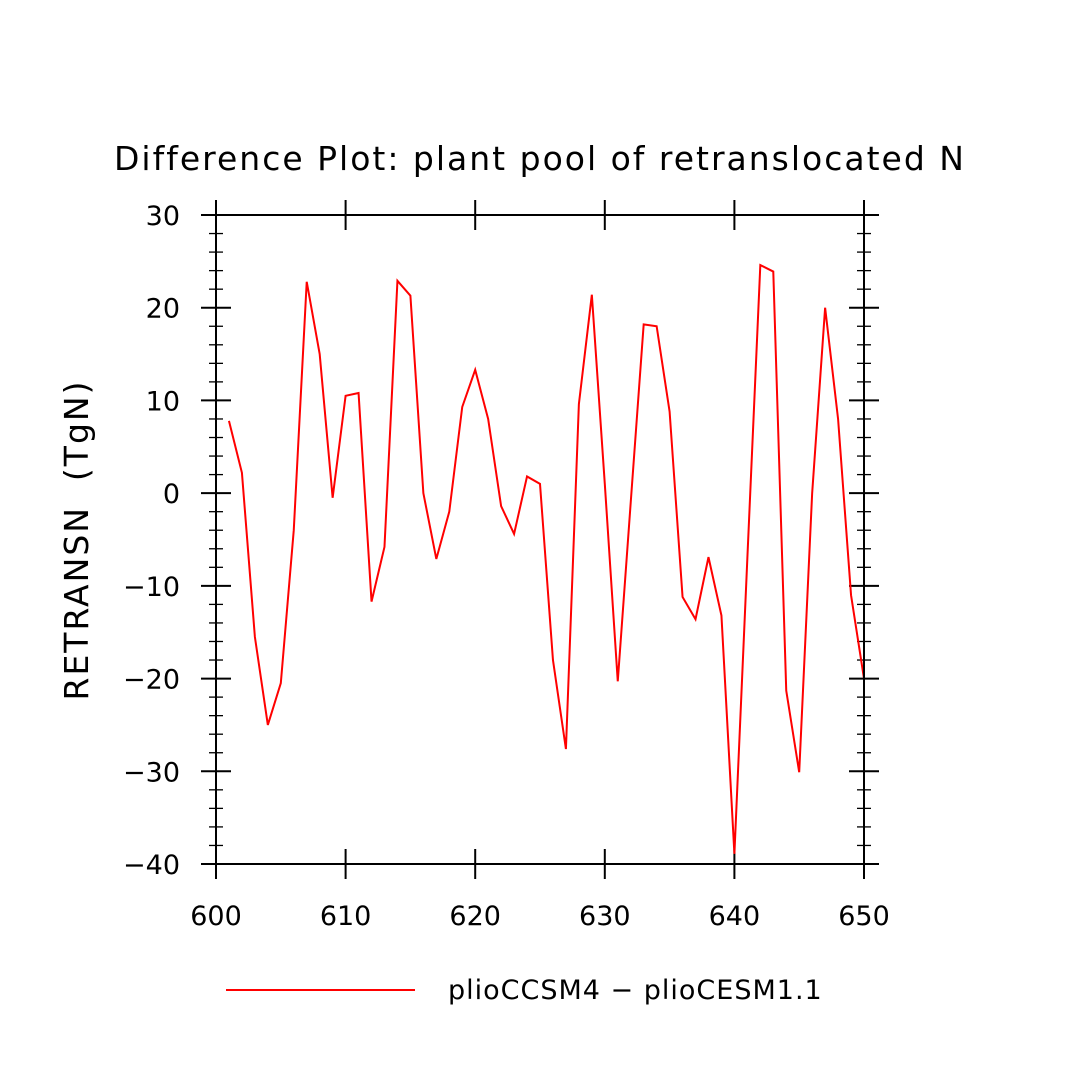 The image size is (1080, 1080). I want to click on y-tick-label: 0, so click(171, 494).